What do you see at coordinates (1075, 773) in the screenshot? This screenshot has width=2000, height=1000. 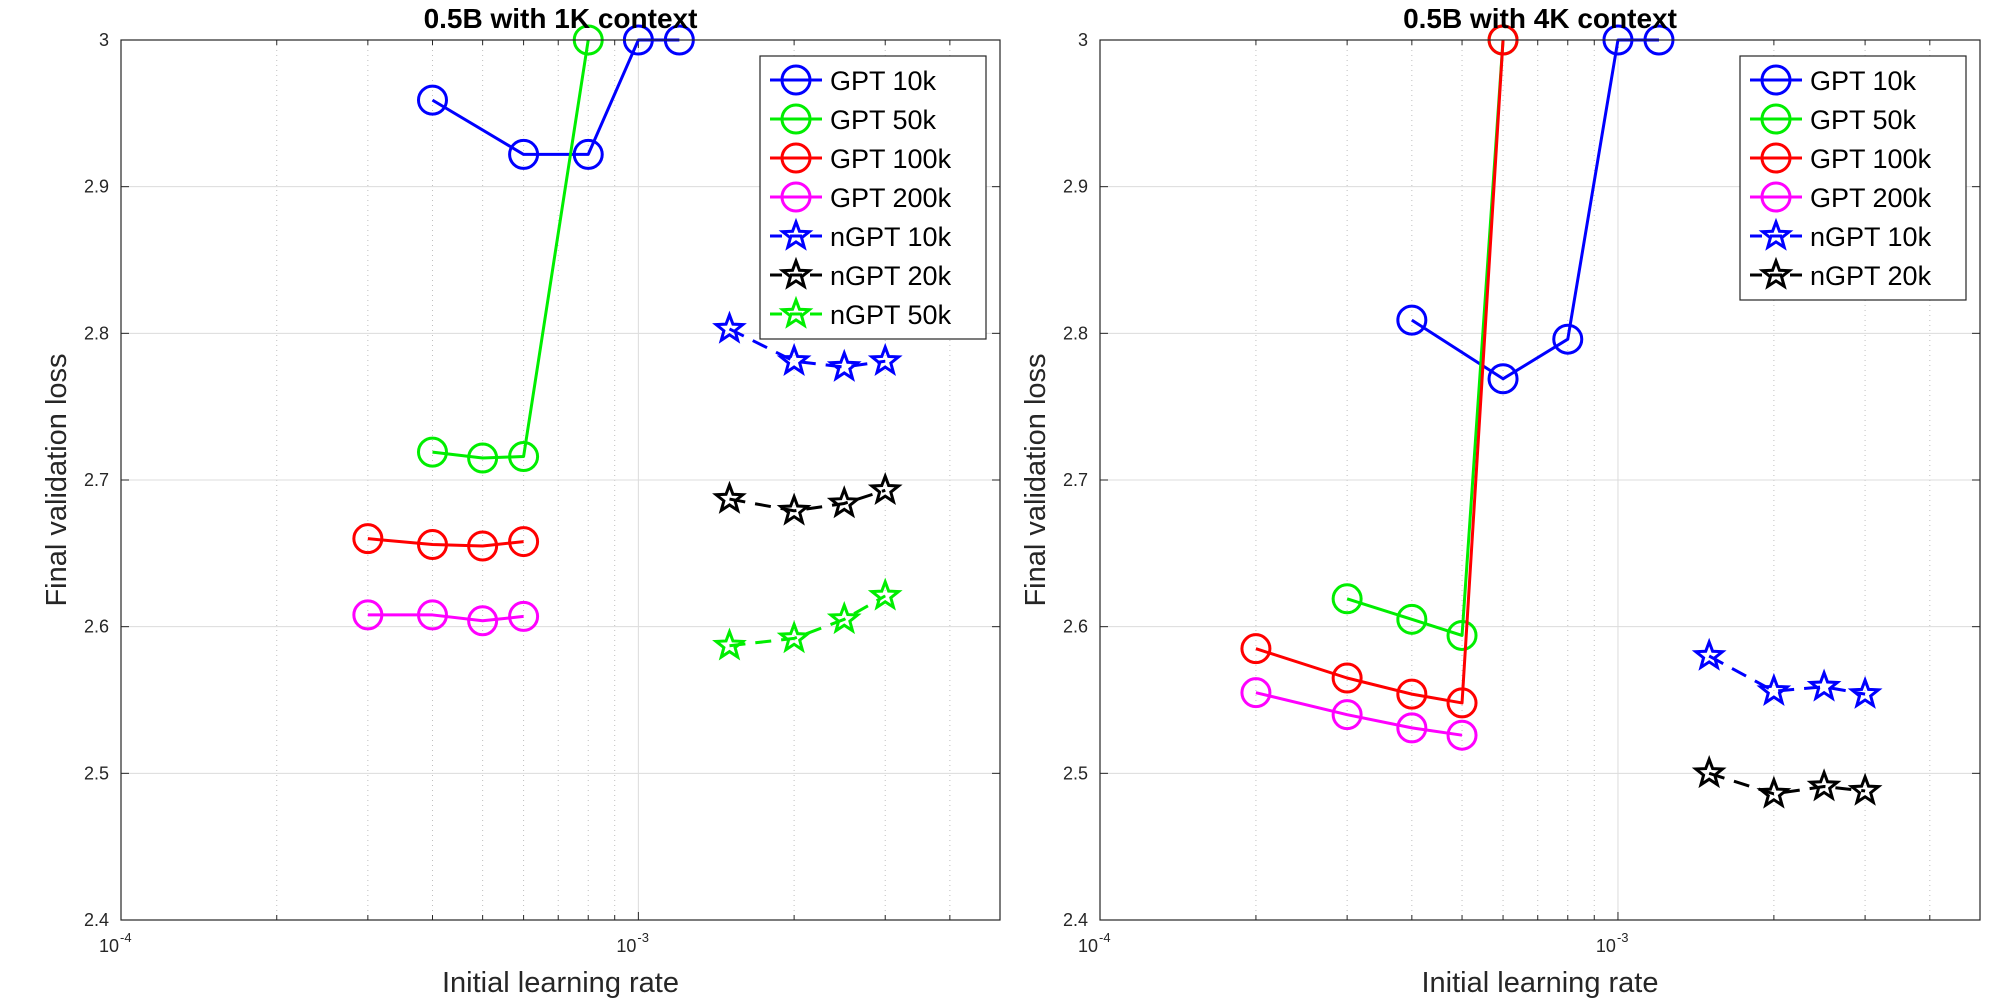 I see `y-tick-label: 2.5` at bounding box center [1075, 773].